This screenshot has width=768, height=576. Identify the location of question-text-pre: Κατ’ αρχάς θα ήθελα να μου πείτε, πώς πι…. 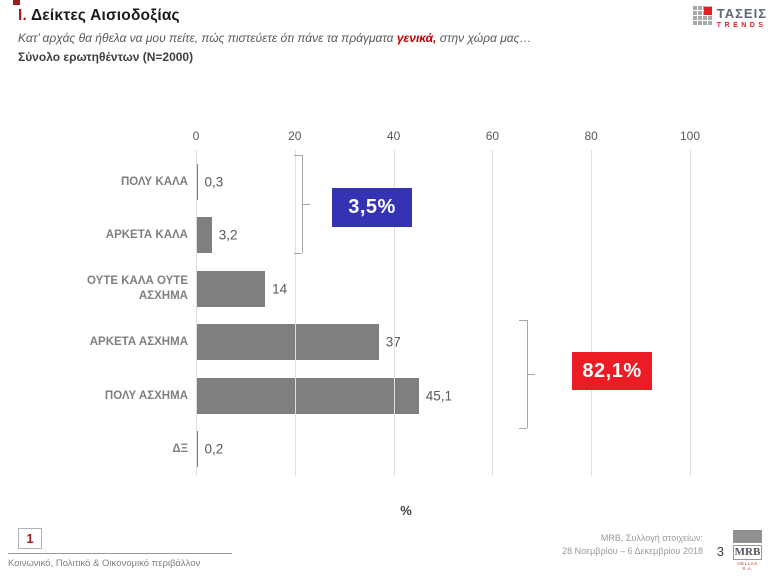
(207, 38).